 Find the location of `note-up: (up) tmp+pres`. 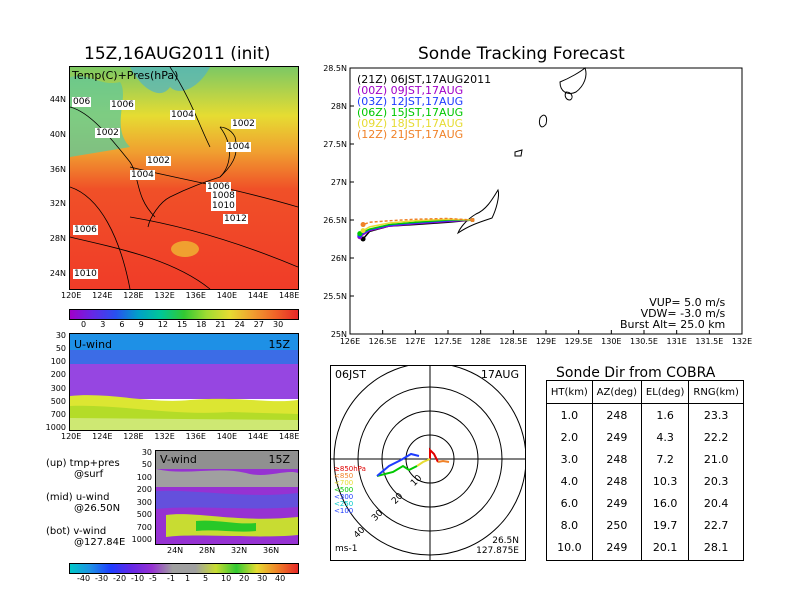

note-up: (up) tmp+pres is located at coordinates (83, 463).